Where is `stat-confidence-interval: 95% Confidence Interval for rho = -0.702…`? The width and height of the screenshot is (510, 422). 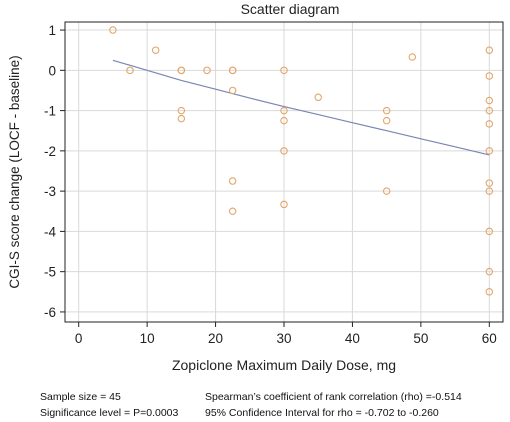 stat-confidence-interval: 95% Confidence Interval for rho = -0.702… is located at coordinates (322, 413).